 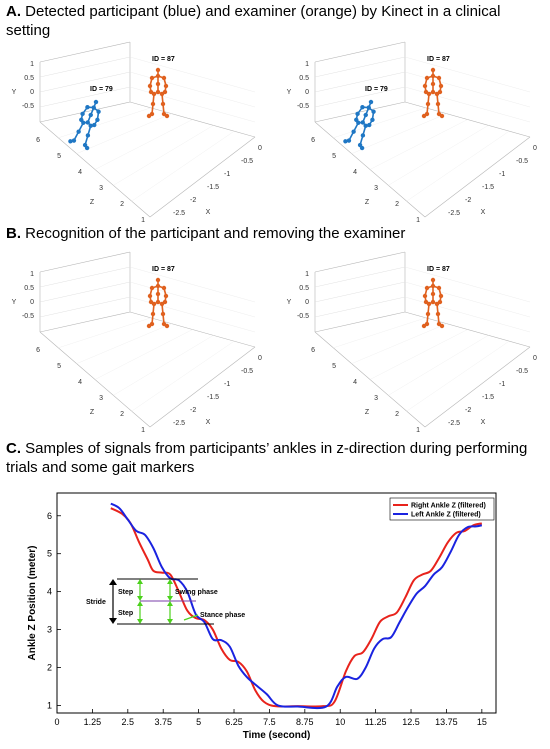 What do you see at coordinates (38, 350) in the screenshot?
I see `z-tick-label: 6` at bounding box center [38, 350].